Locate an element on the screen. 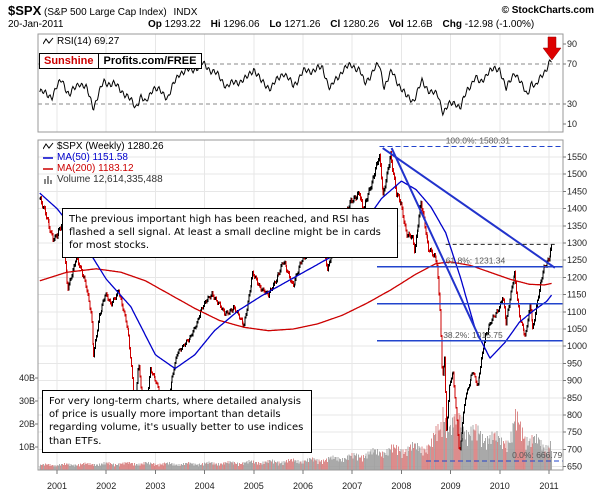  price-axis-label: 800 is located at coordinates (574, 415).